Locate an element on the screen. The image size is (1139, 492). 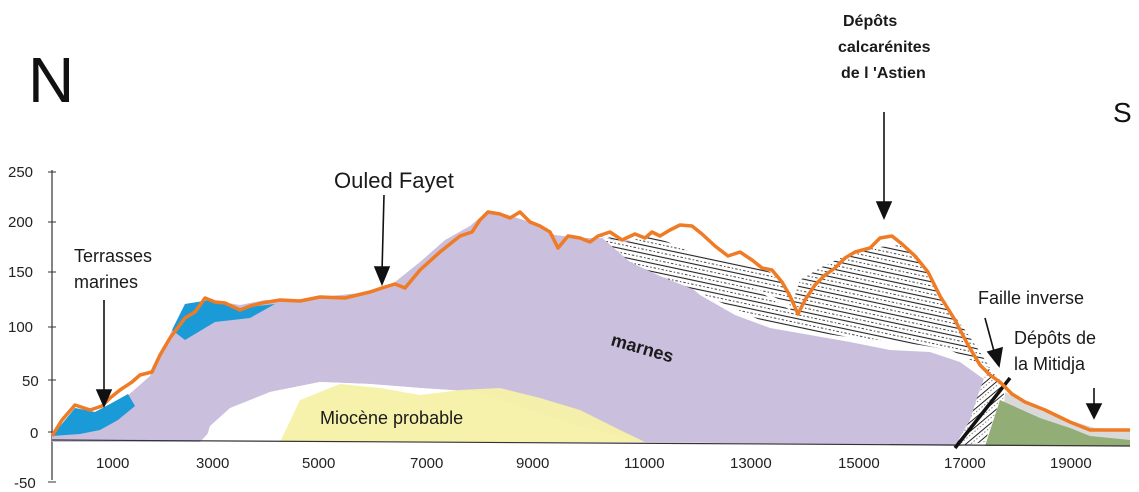
x-axis is located at coordinates (591, 443).